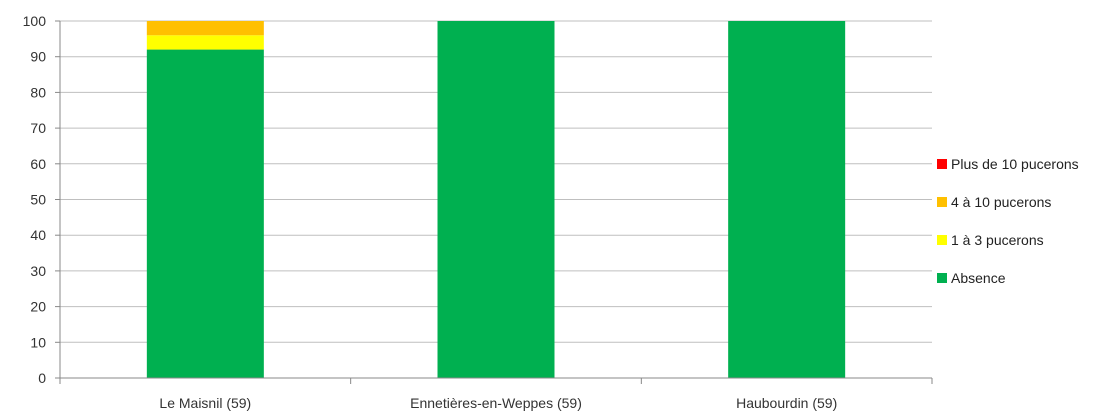 The image size is (1110, 411). Describe the element at coordinates (205, 403) in the screenshot. I see `x-category-label: Le Maisnil (59)` at that location.